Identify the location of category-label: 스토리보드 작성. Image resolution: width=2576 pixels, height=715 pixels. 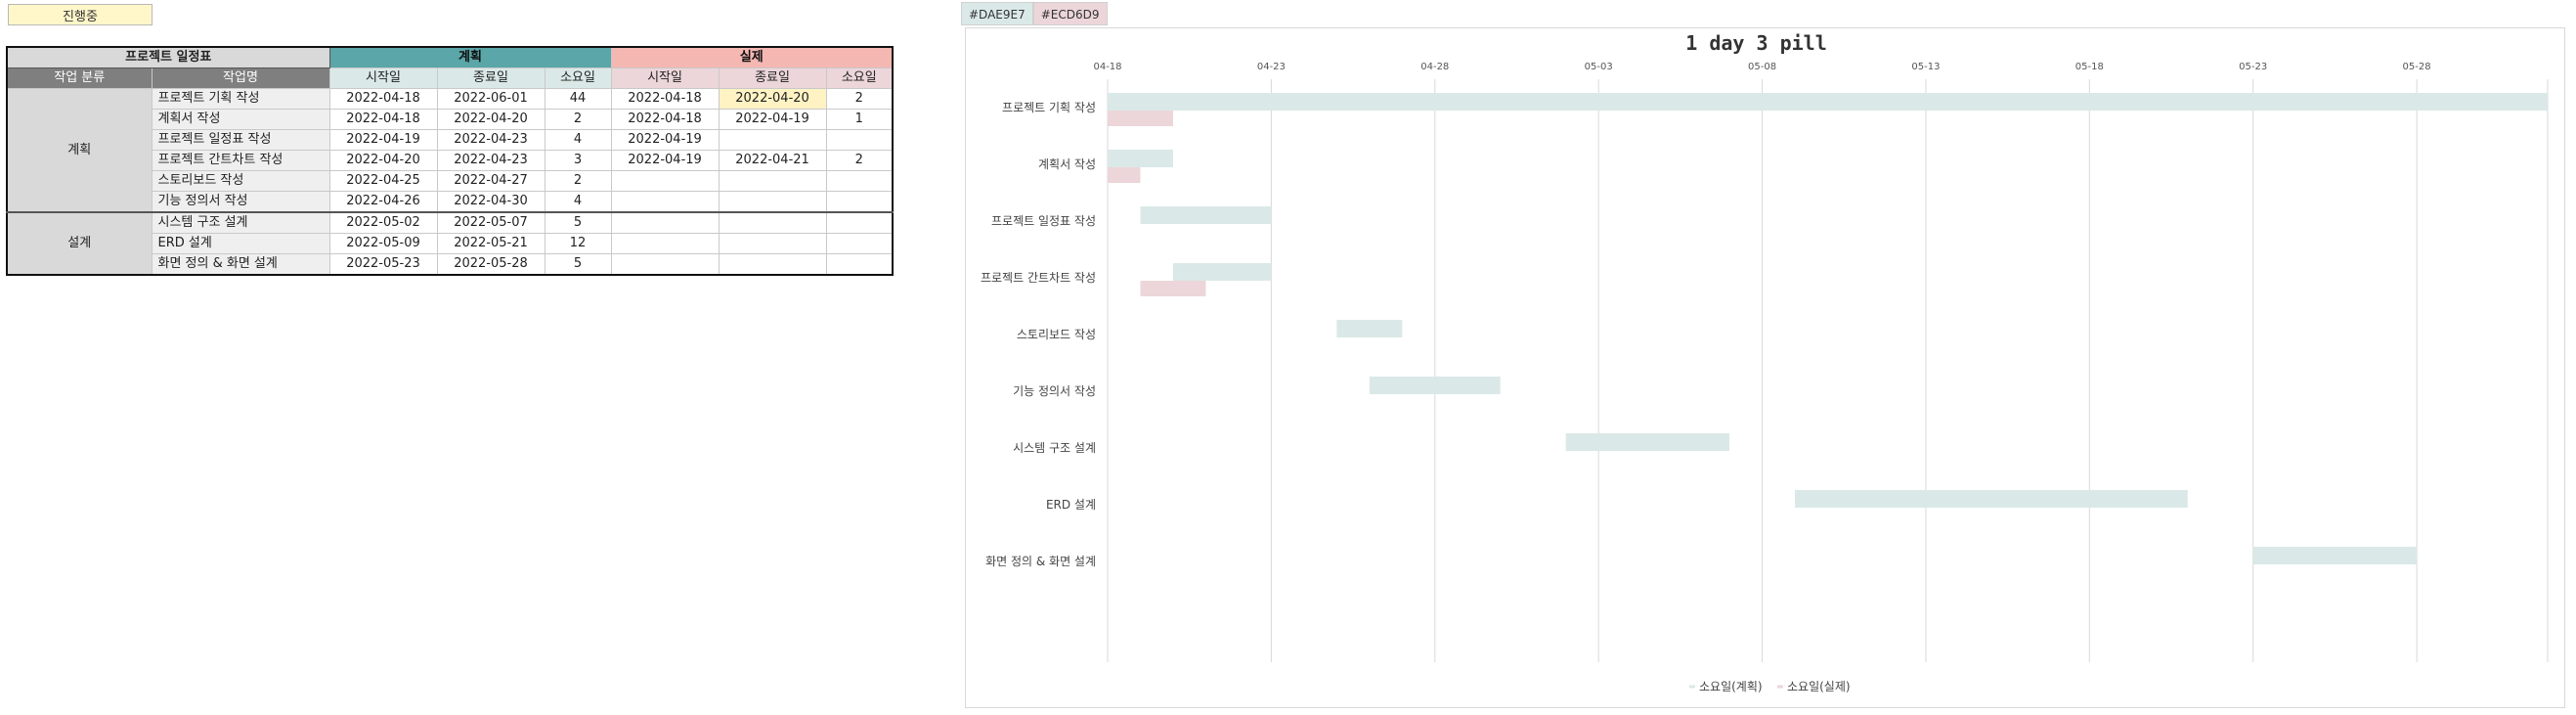
(1056, 334).